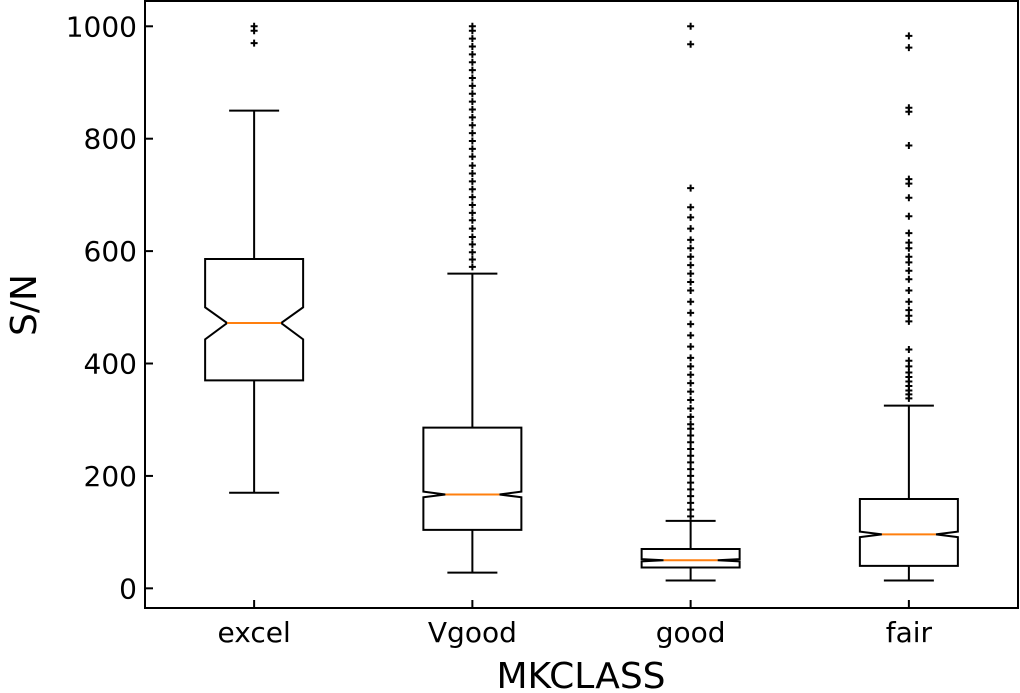  Describe the element at coordinates (110, 476) in the screenshot. I see `y-tick-label: 200` at that location.